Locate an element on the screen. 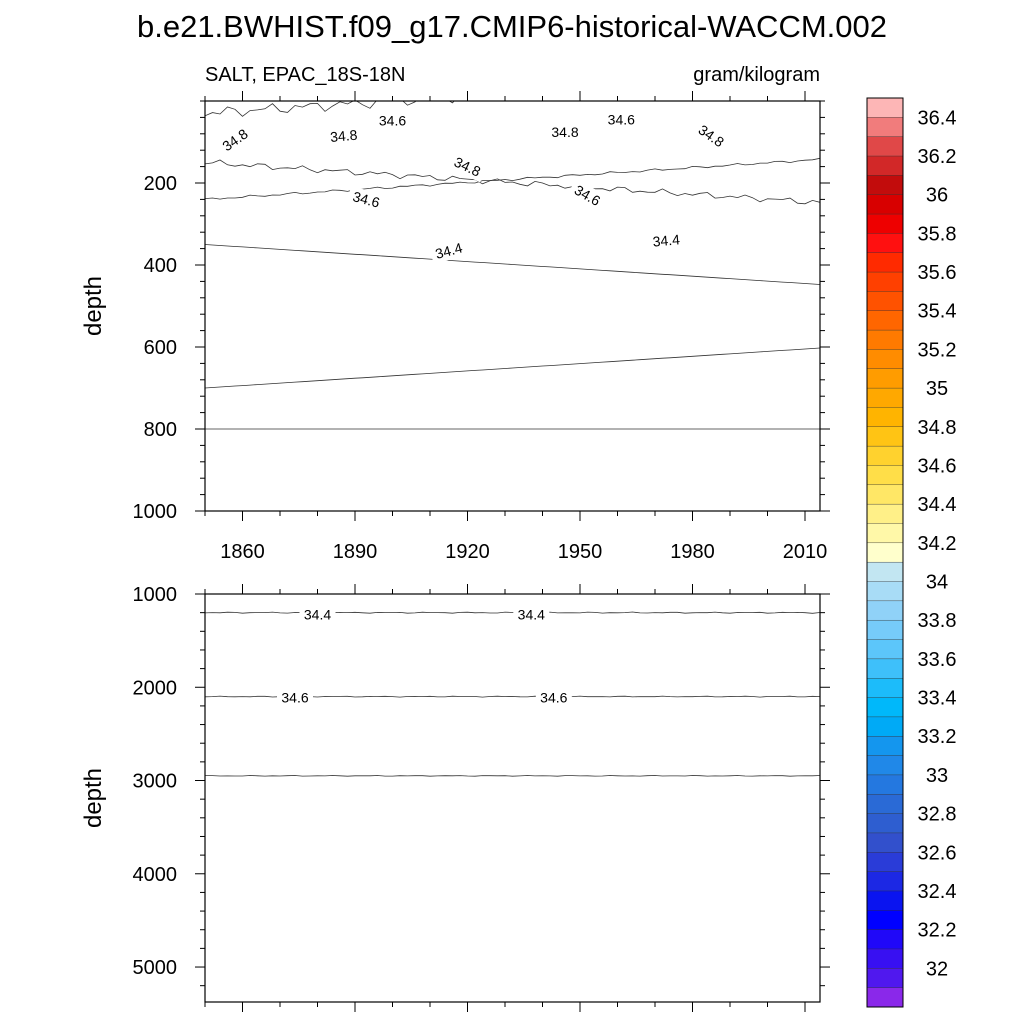 The height and width of the screenshot is (1024, 1024). y-tick-label: 200 is located at coordinates (160, 184).